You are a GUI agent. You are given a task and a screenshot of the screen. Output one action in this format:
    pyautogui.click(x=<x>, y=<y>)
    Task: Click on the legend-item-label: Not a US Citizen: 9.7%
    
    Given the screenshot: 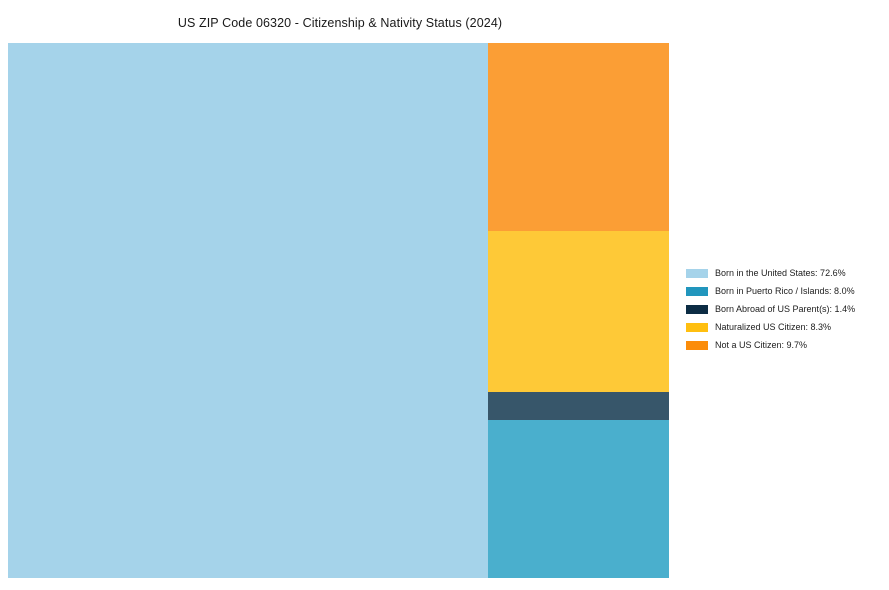 What is the action you would take?
    pyautogui.click(x=761, y=344)
    